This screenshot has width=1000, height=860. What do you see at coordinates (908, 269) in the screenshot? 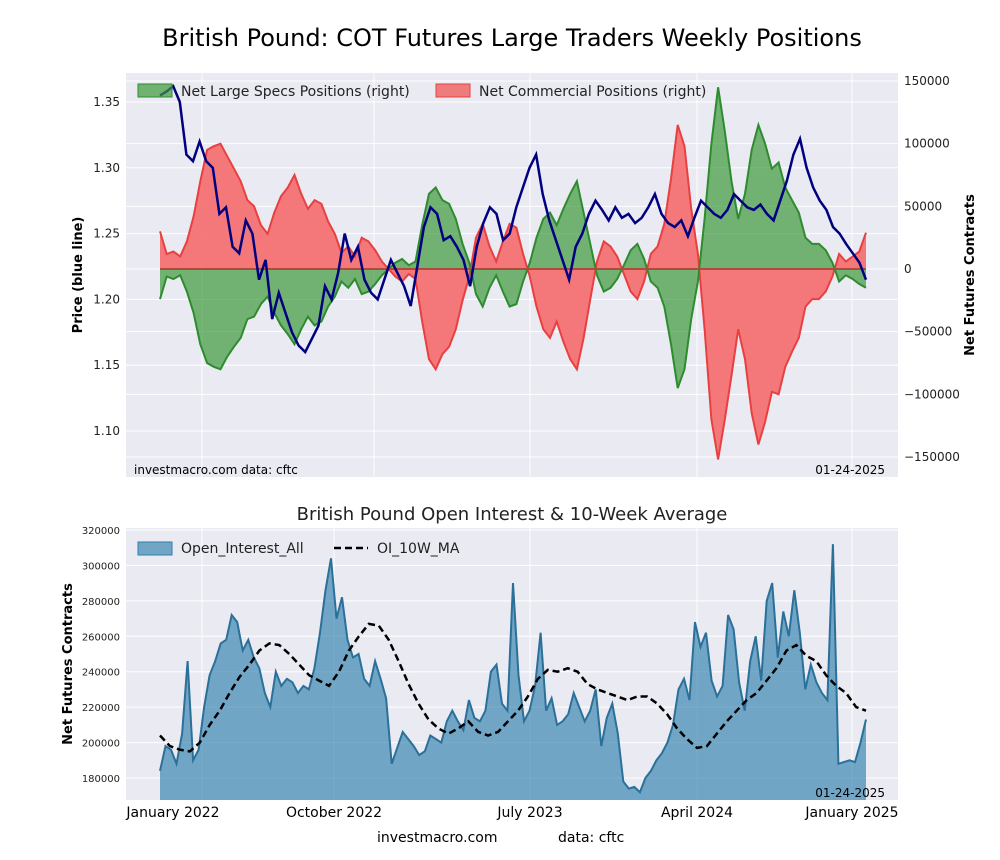
I see `right-tick-label: 0` at bounding box center [908, 269].